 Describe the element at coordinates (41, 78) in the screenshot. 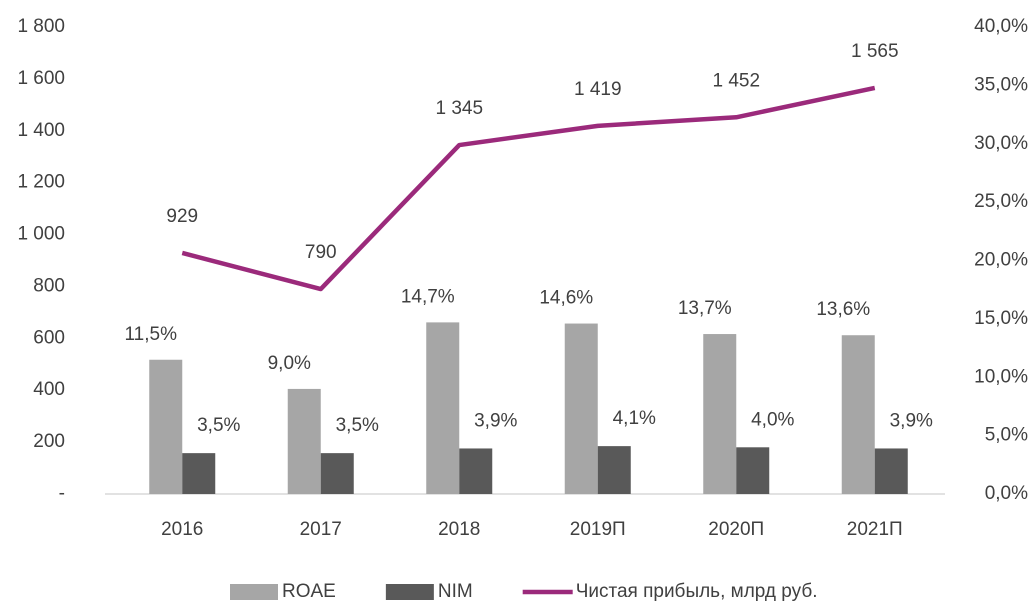

I see `y-tick-label: 1 600` at that location.